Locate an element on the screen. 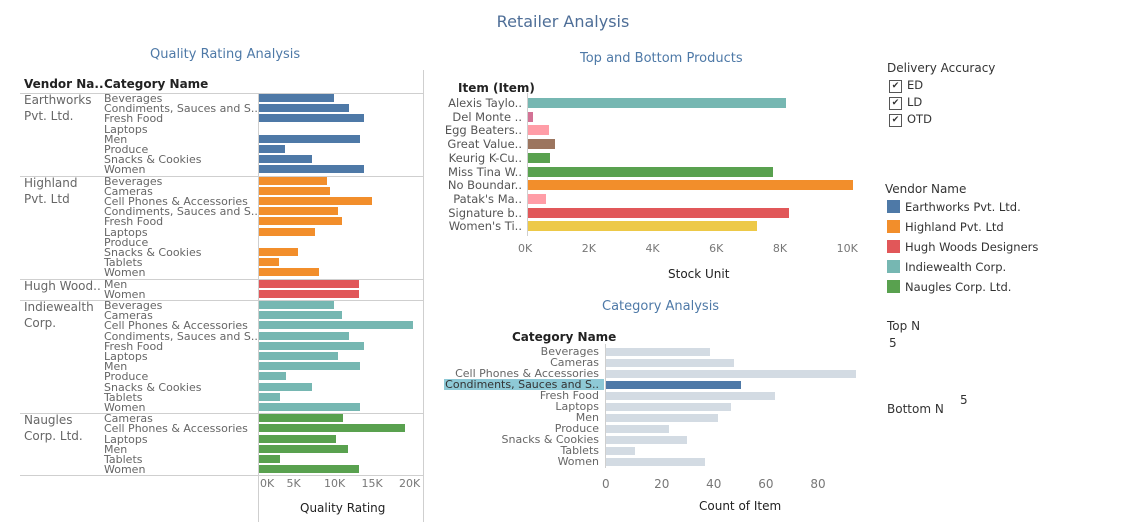 The height and width of the screenshot is (530, 1126). category-analysis-row-label: Cell Phones & Accessories is located at coordinates (527, 373).